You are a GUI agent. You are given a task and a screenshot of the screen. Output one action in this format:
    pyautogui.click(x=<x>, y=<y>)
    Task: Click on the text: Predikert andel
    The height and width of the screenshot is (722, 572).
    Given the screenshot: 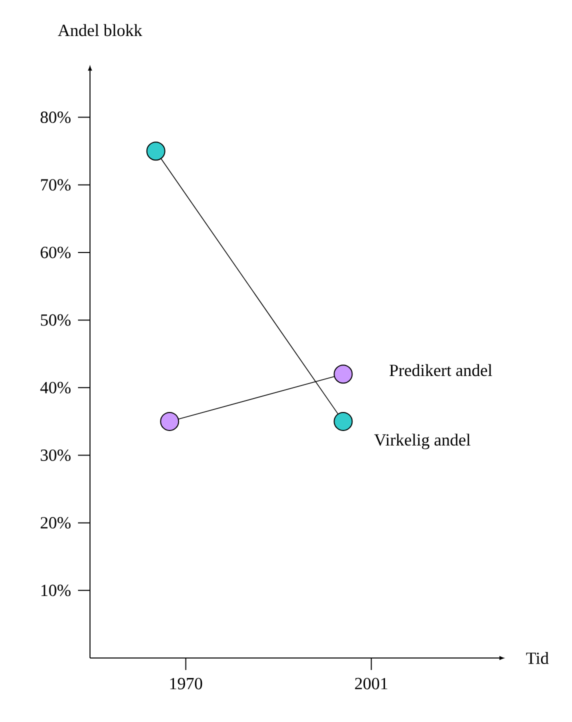 What is the action you would take?
    pyautogui.click(x=441, y=370)
    